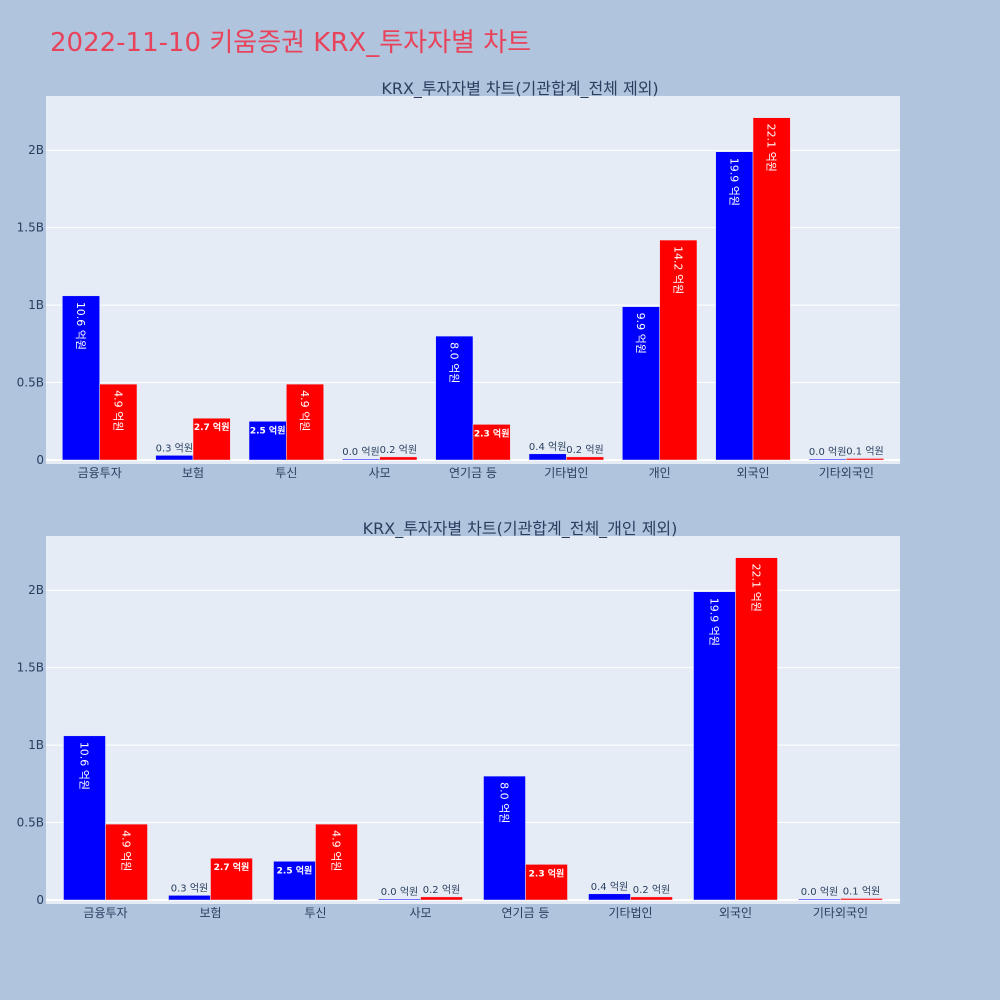 The image size is (1000, 1000). I want to click on bar-data-label: 9.9 억원, so click(640, 333).